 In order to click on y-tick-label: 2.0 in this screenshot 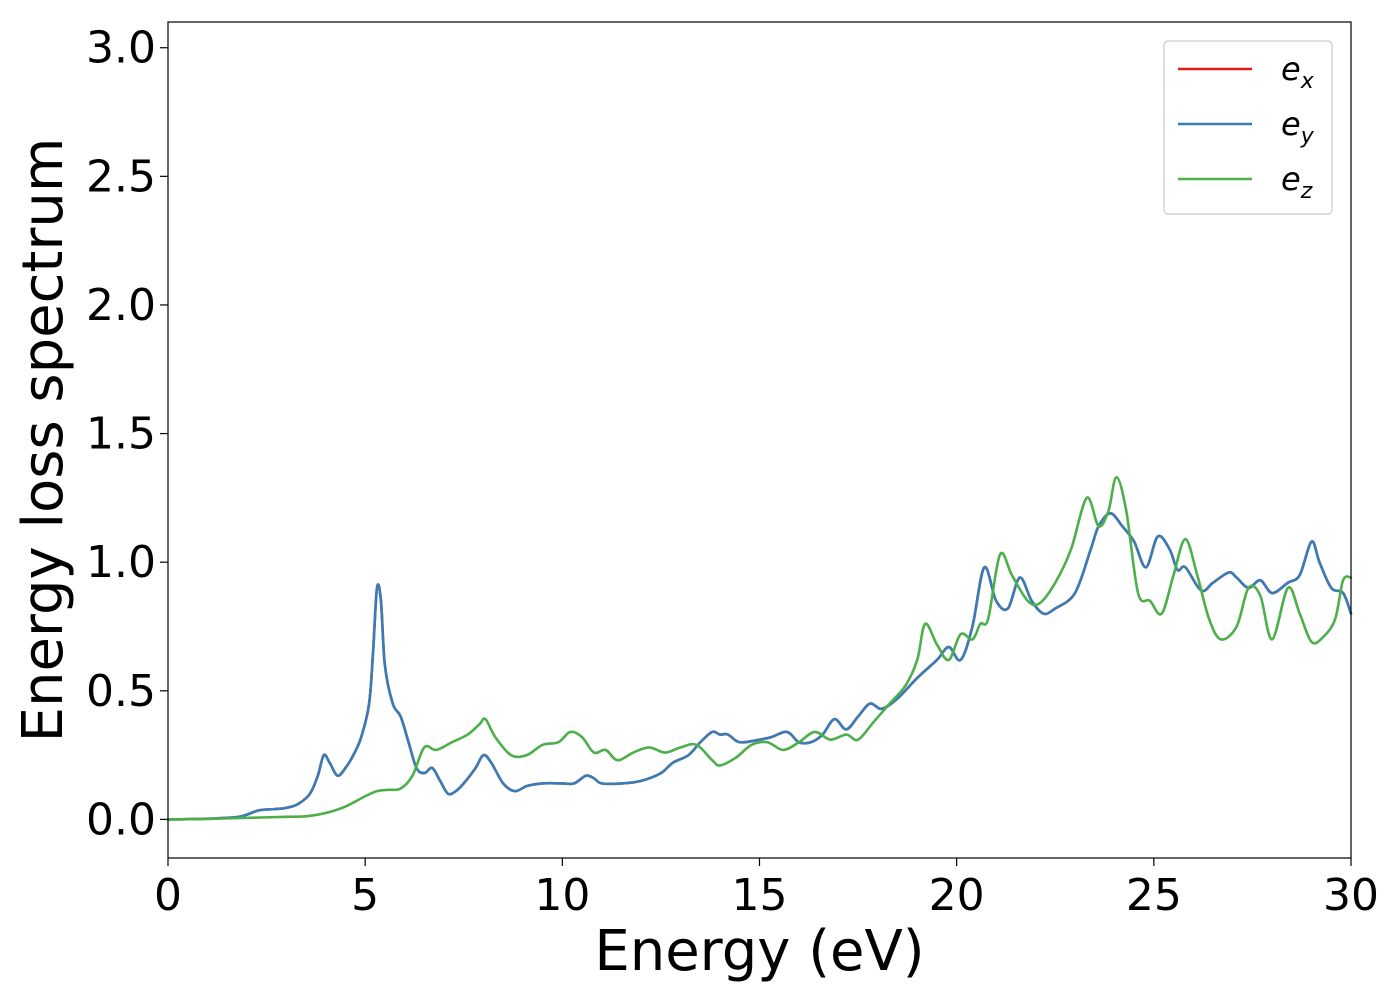, I will do `click(121, 305)`.